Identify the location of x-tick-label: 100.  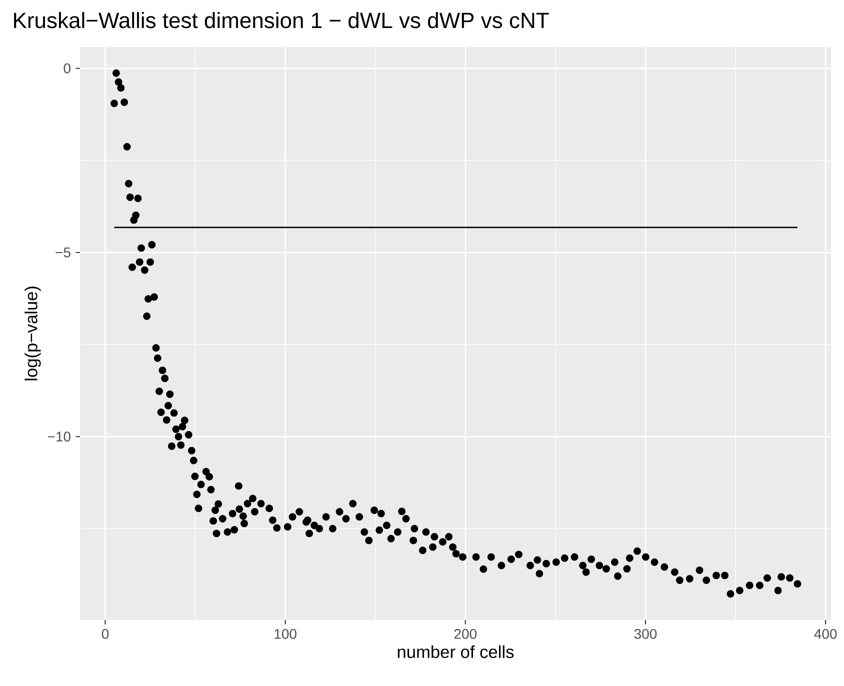
(285, 633).